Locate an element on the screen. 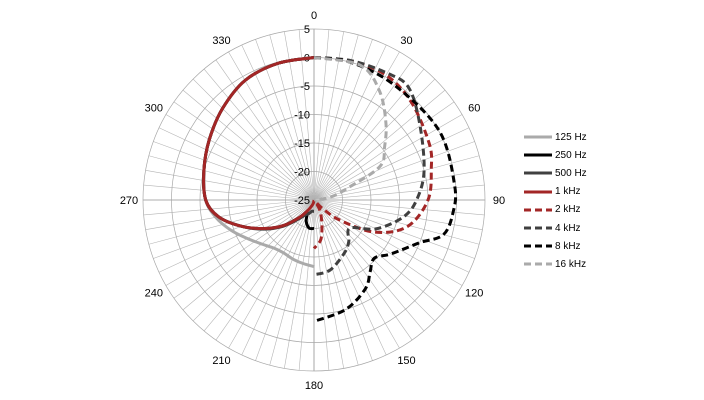 The image size is (704, 400). radial-tick-label: -20 is located at coordinates (302, 173).